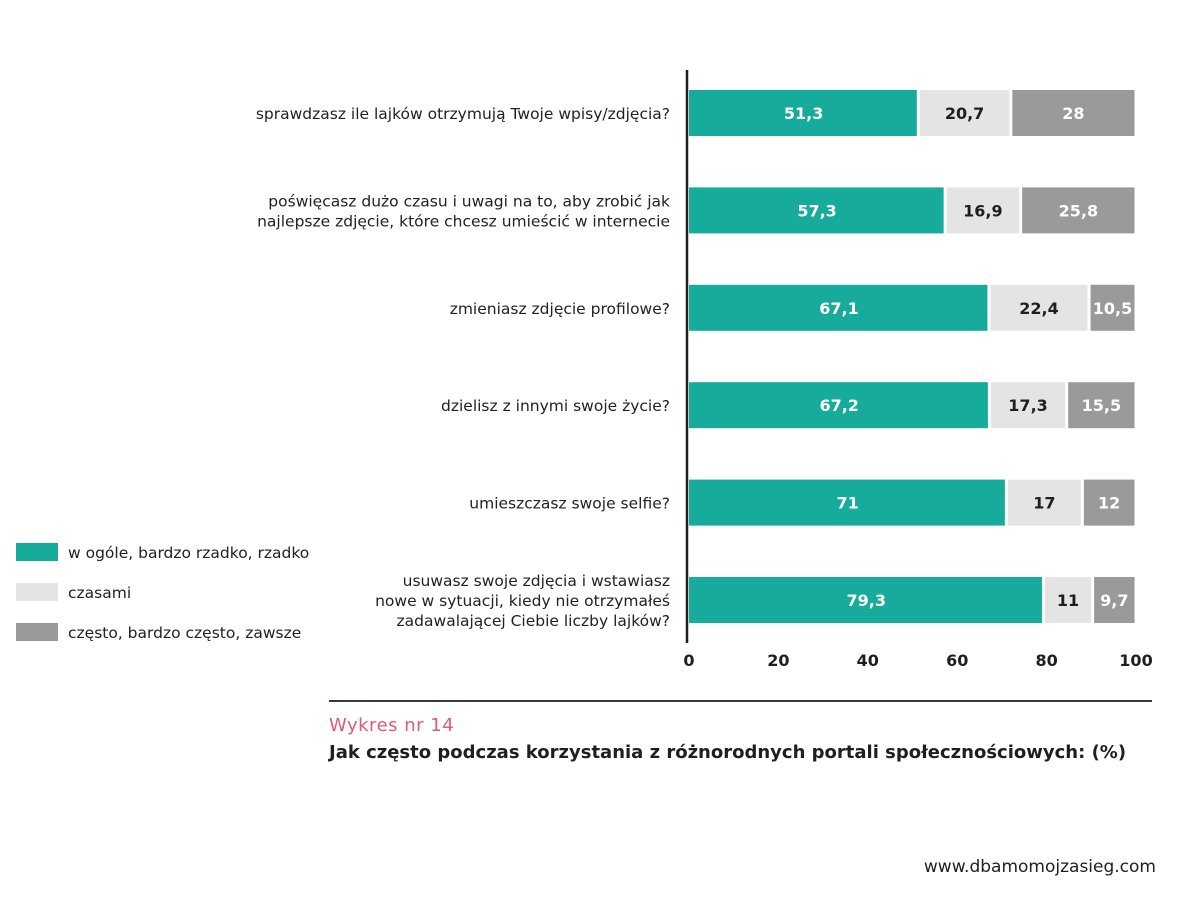  Describe the element at coordinates (778, 660) in the screenshot. I see `x-tick-label: 20` at that location.